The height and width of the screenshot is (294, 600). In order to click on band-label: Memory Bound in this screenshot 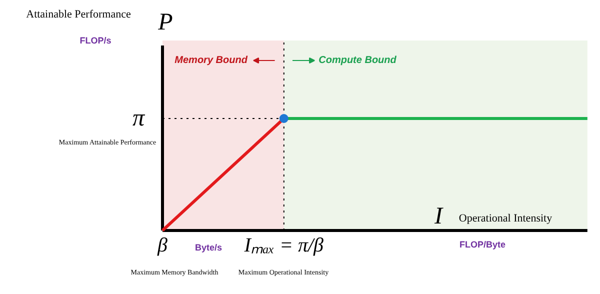, I will do `click(211, 60)`.